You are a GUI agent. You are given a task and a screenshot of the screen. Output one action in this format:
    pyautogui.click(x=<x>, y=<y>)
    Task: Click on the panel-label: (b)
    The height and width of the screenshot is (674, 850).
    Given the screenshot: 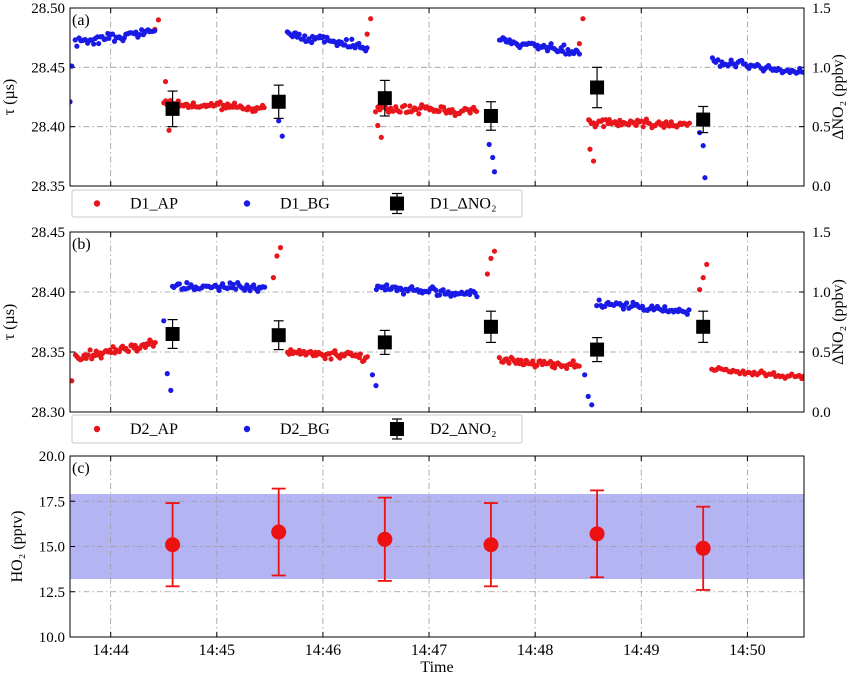 What is the action you would take?
    pyautogui.click(x=81, y=244)
    